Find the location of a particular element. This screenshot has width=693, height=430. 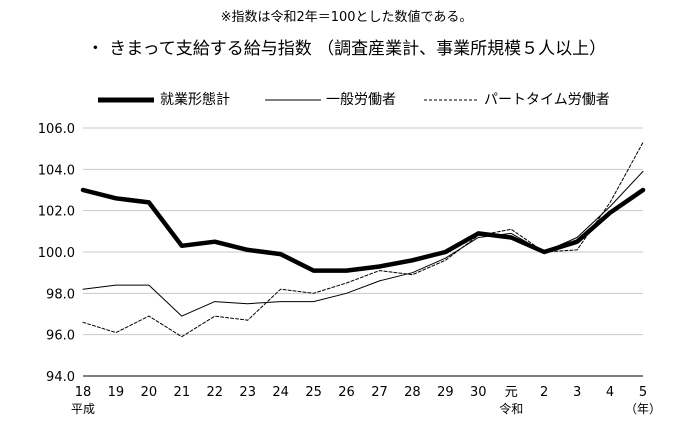

y-tick-label: 100.0 is located at coordinates (56, 253).